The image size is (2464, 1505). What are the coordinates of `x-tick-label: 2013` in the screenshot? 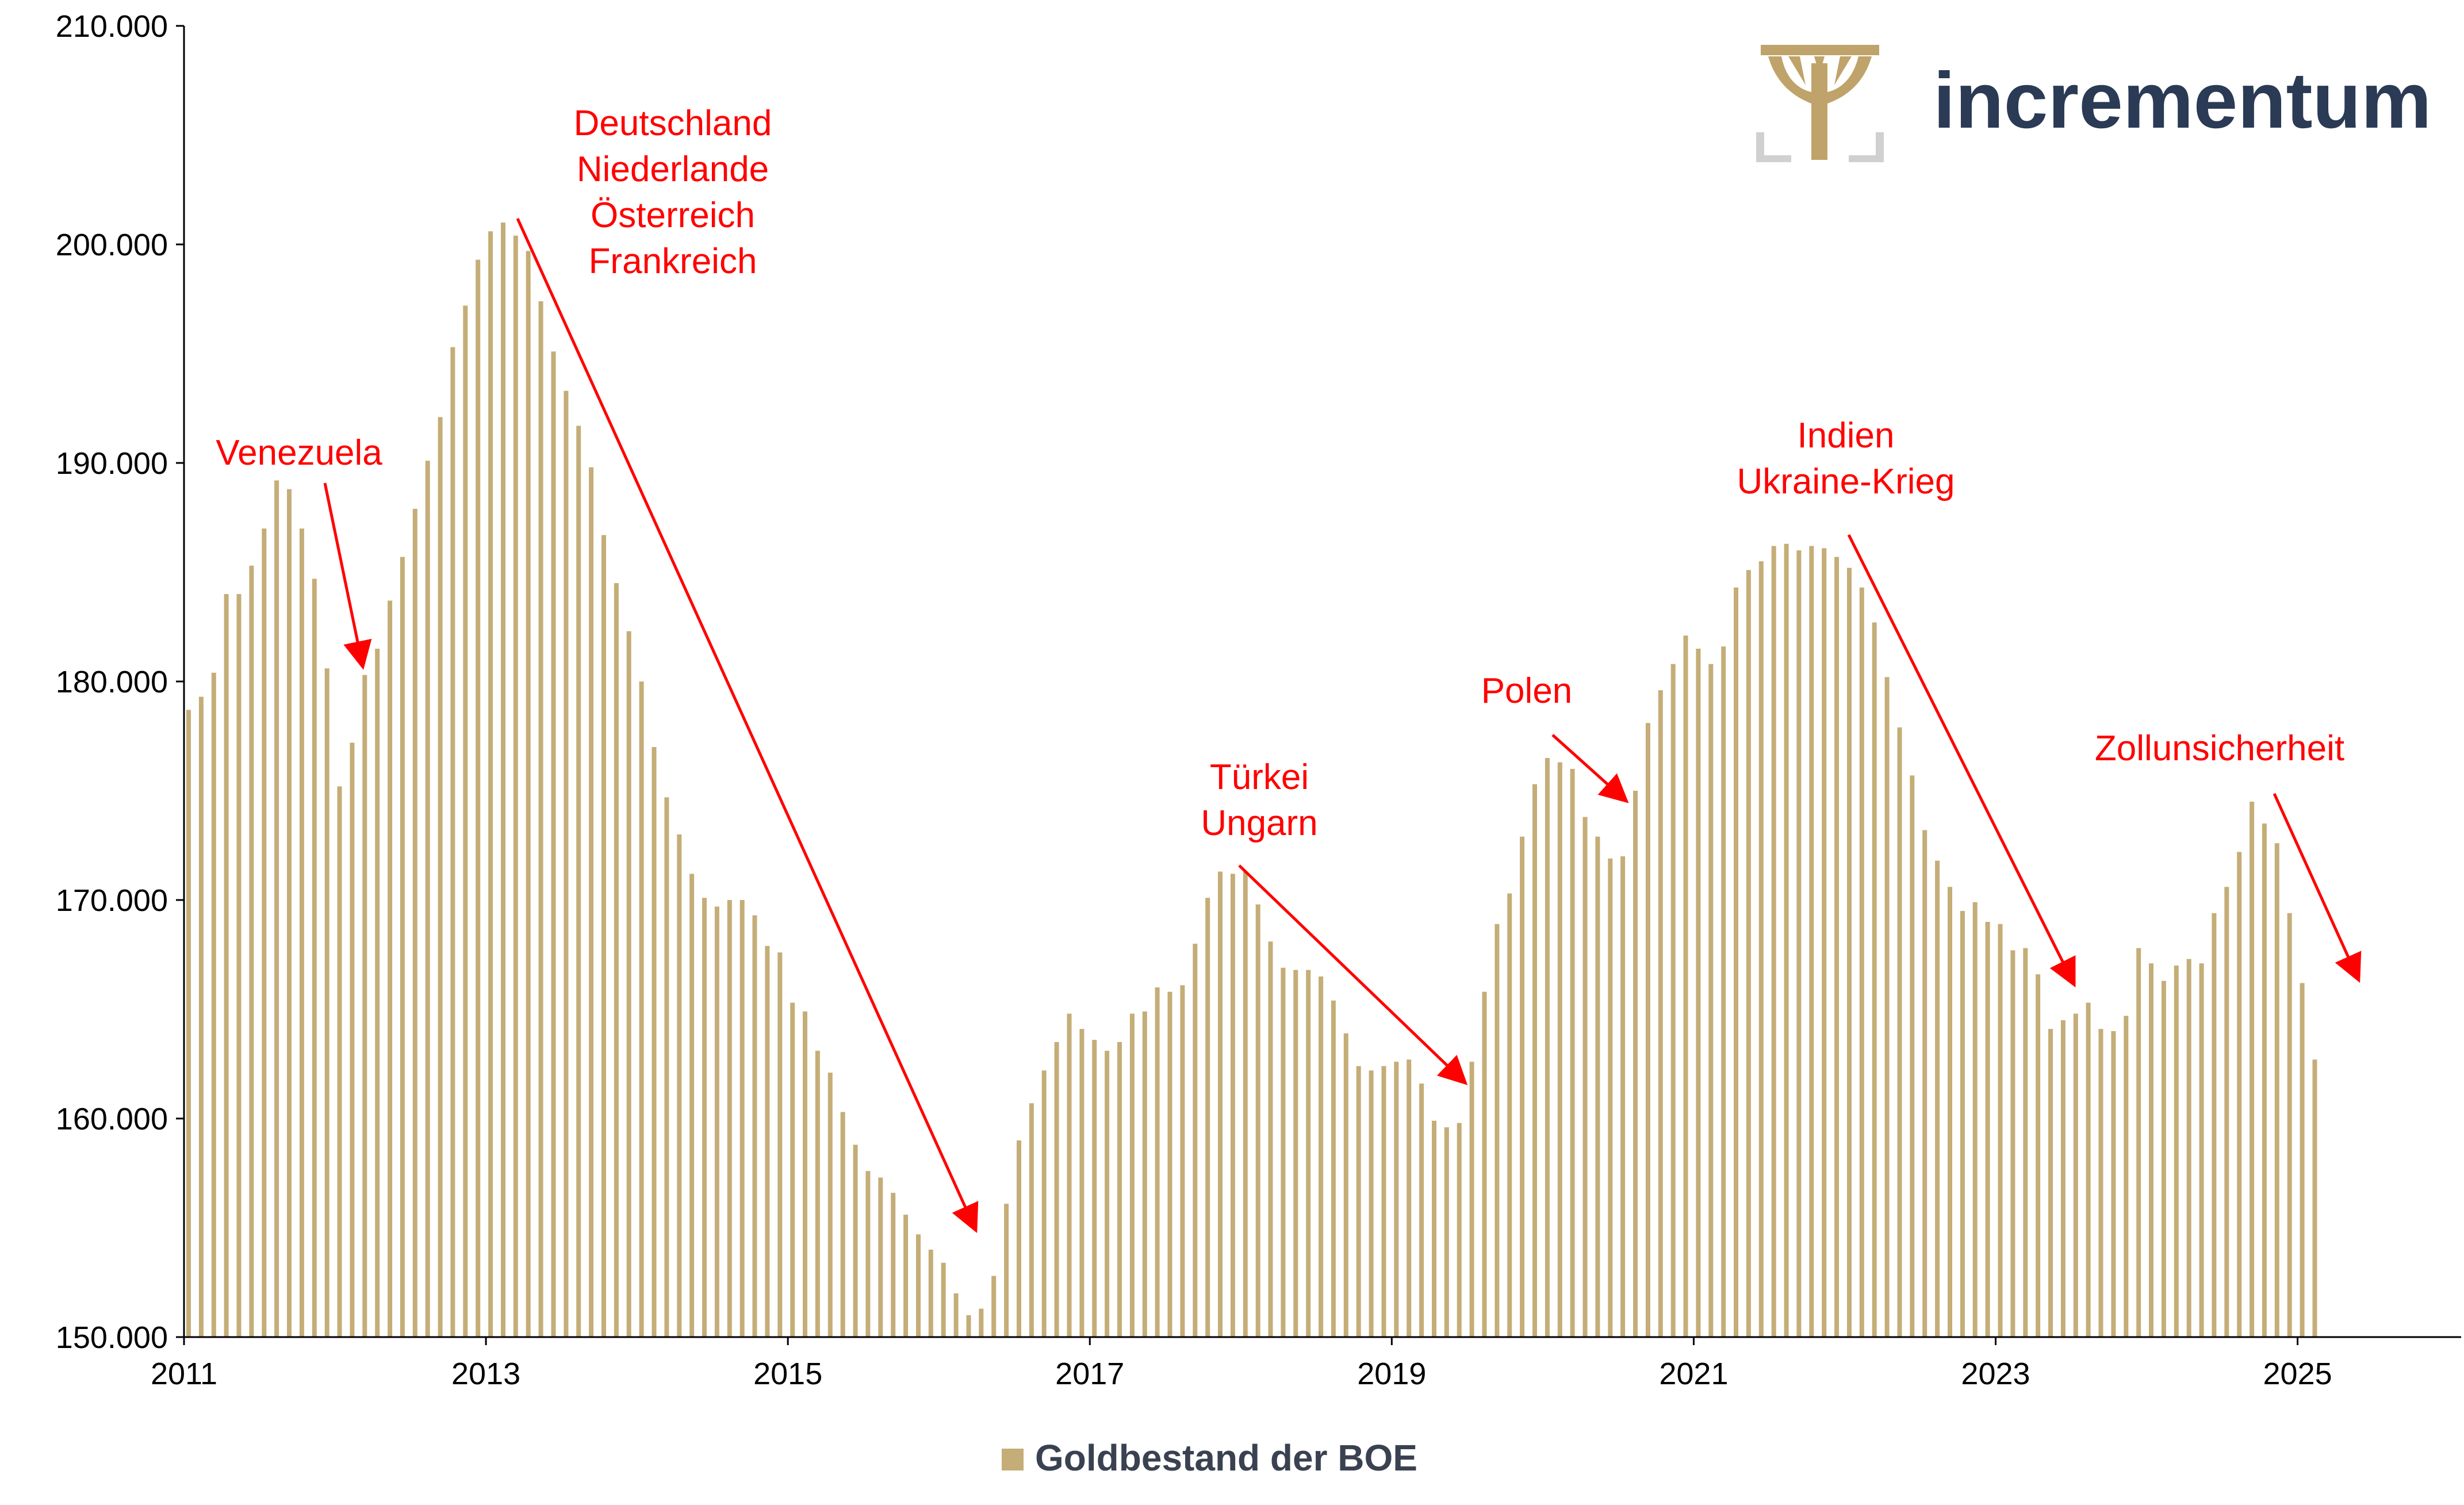 It's located at (486, 1374).